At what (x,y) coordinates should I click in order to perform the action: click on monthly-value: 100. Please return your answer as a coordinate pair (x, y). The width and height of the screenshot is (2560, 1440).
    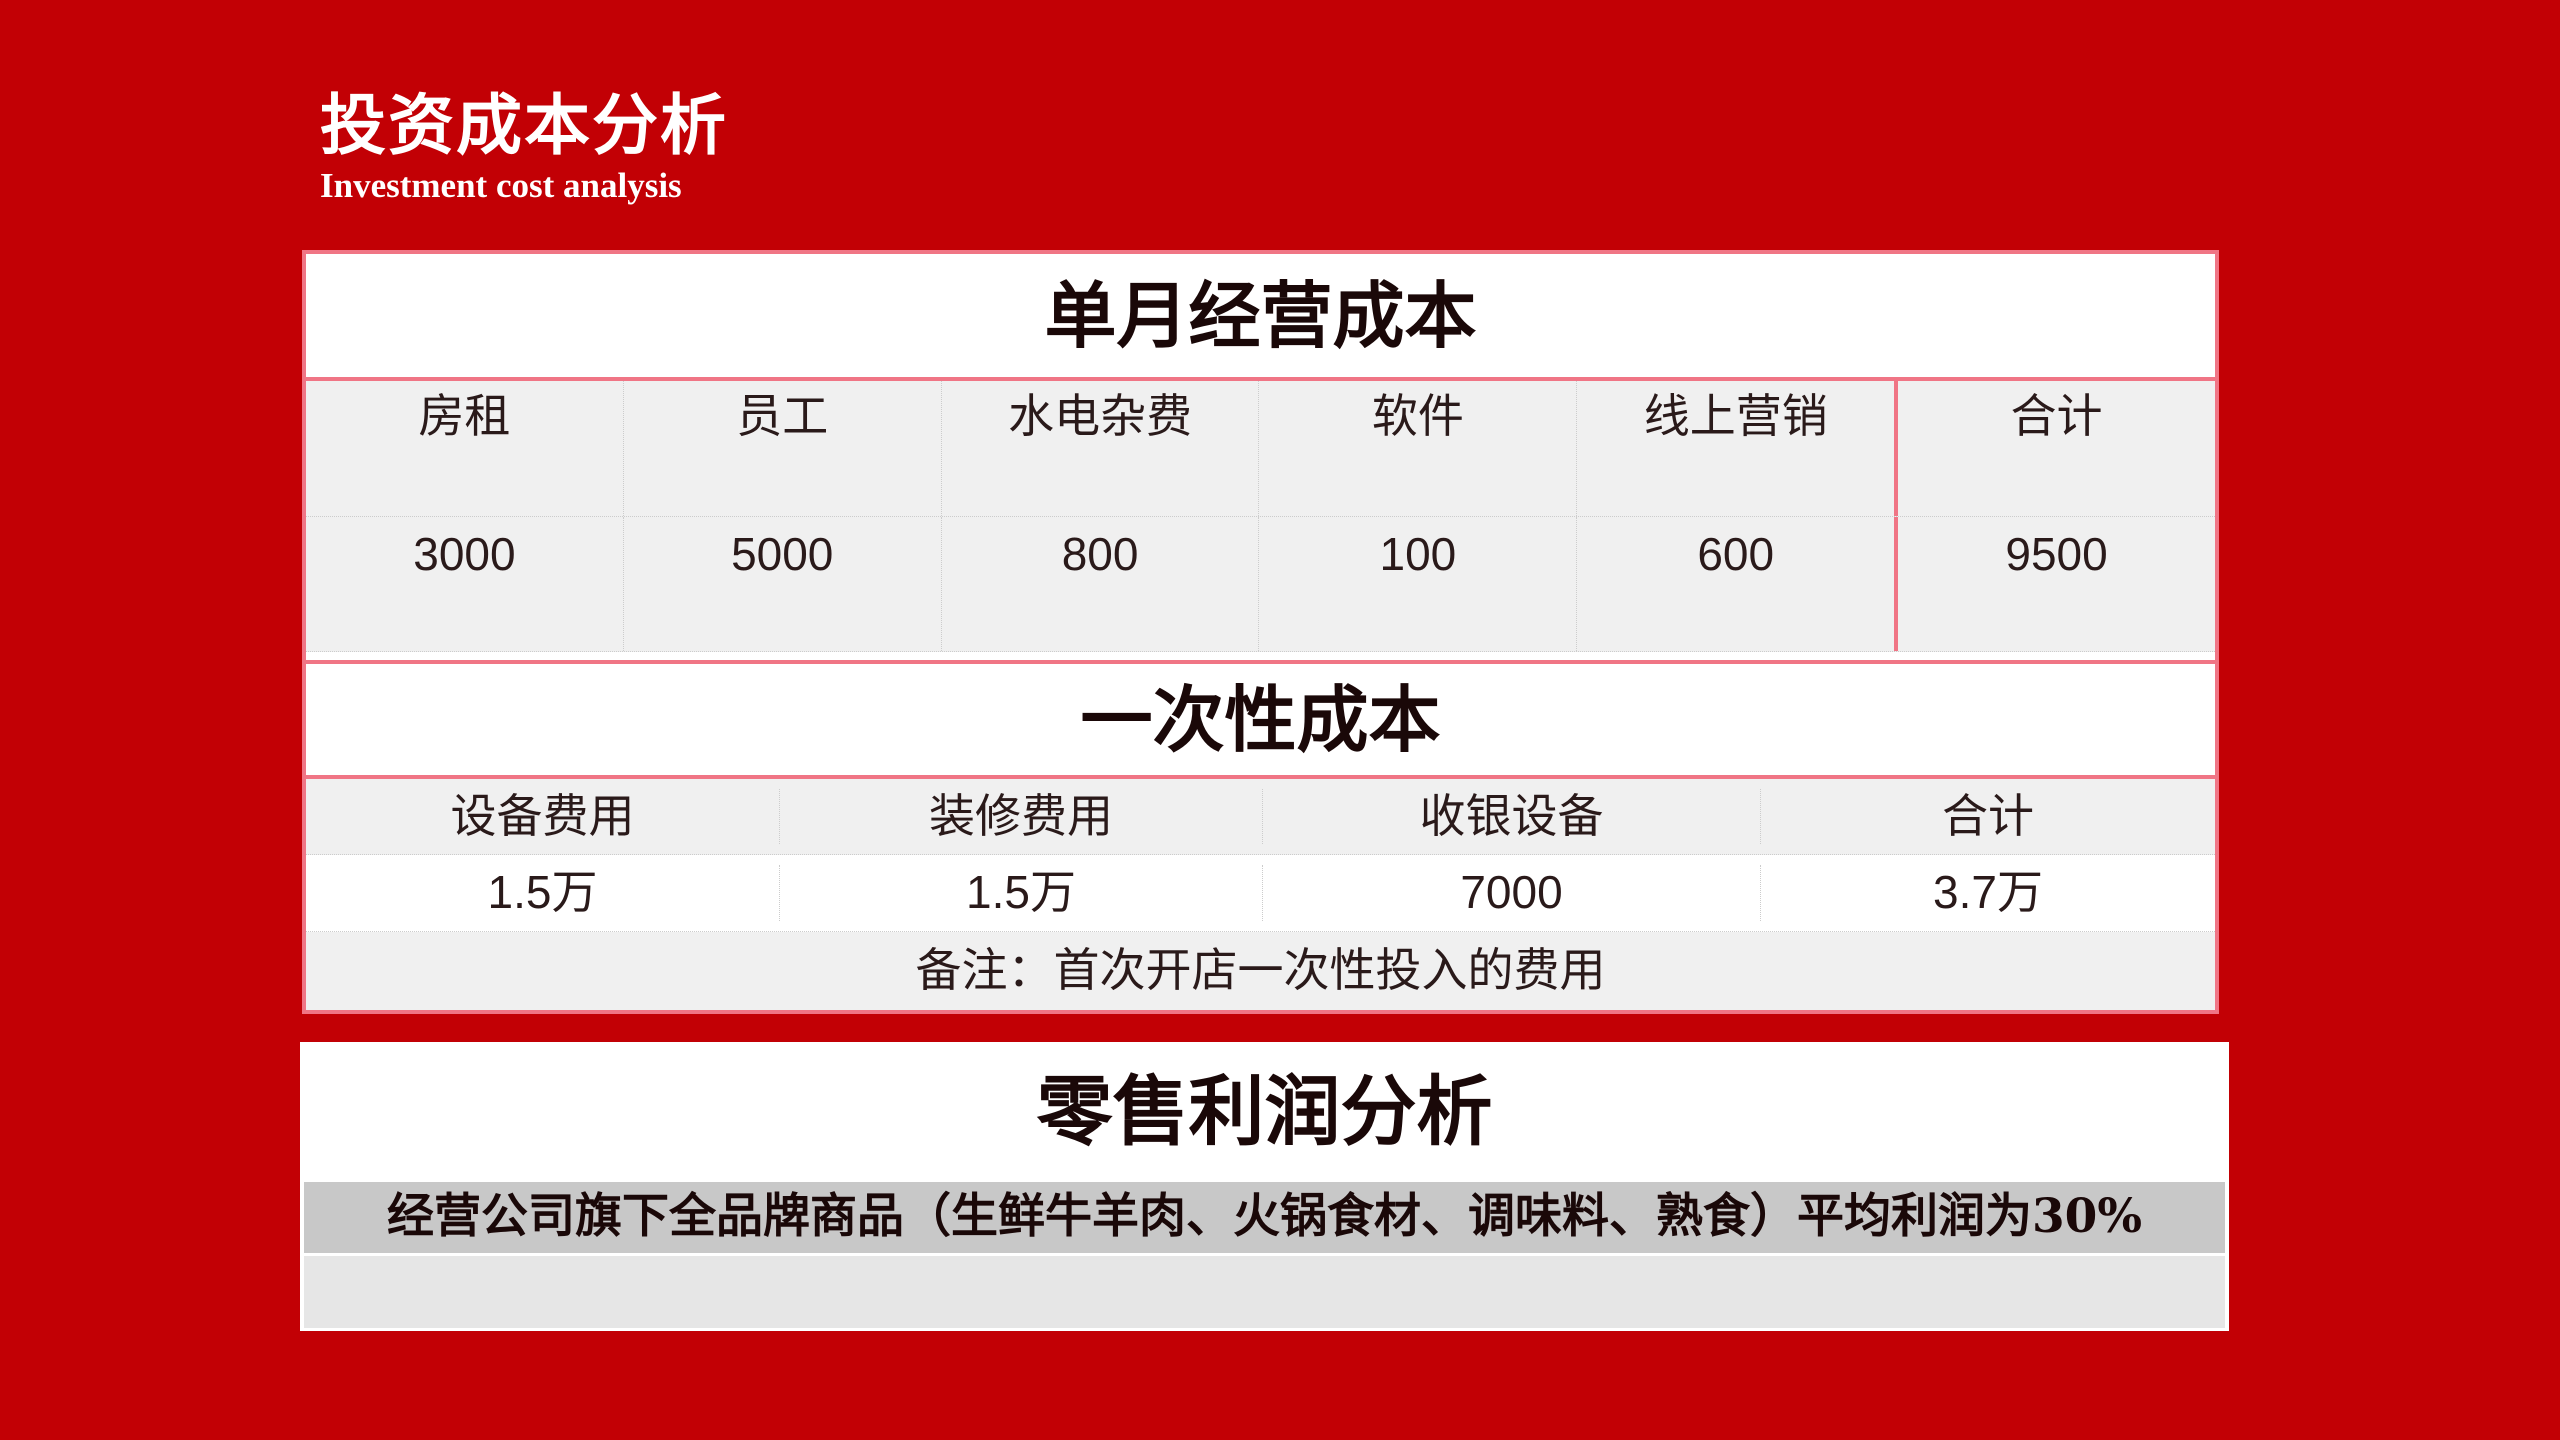
    Looking at the image, I should click on (1418, 584).